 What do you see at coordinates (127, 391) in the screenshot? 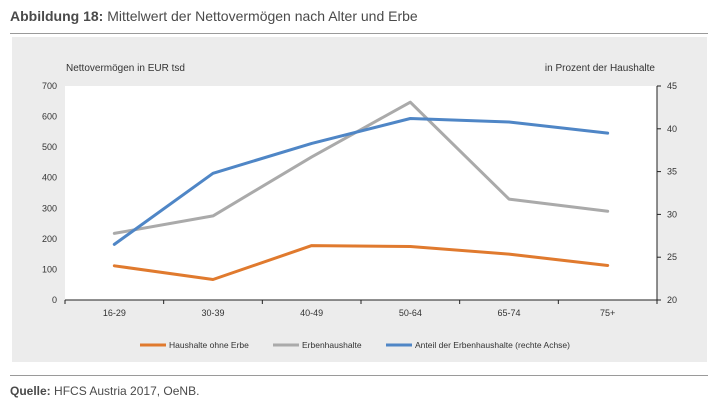
I see `source-text: HFCS Austria 2017, OeNB.` at bounding box center [127, 391].